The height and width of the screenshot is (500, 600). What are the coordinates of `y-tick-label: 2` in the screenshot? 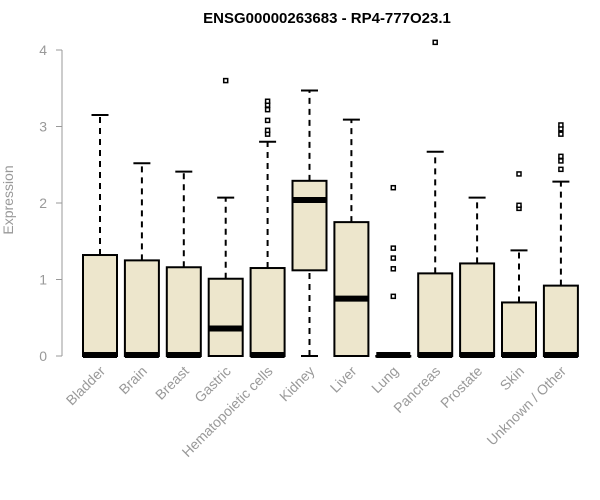 It's located at (43, 203).